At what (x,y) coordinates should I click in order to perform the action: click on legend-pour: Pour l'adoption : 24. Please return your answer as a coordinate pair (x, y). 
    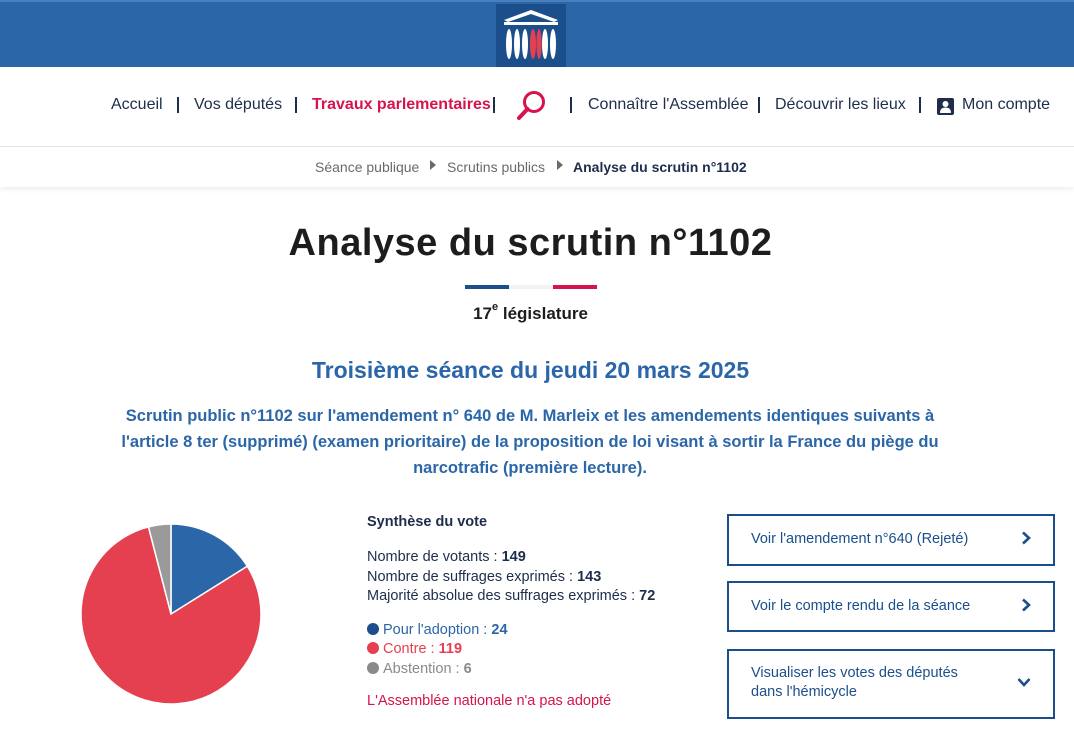
    Looking at the image, I should click on (537, 631).